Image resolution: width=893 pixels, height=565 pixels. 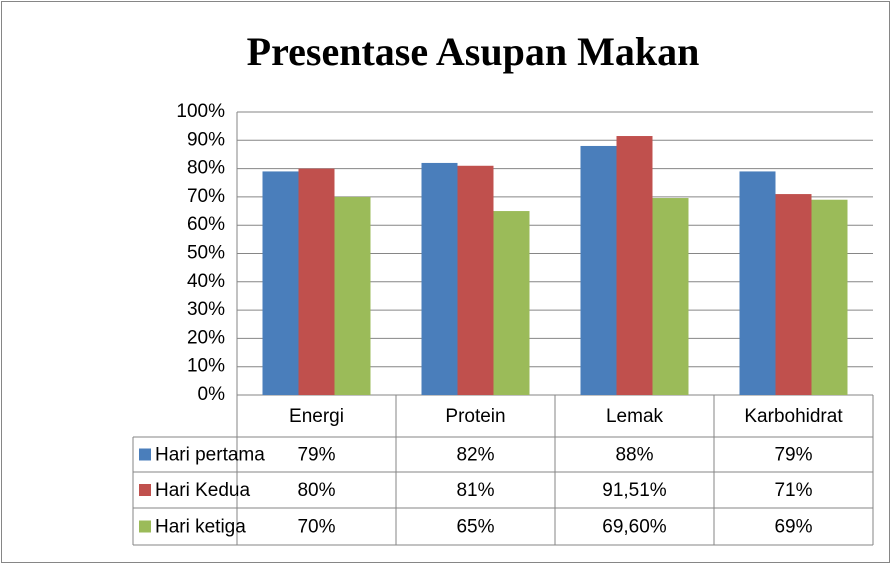 I want to click on y-tick-label: 70%, so click(x=206, y=196).